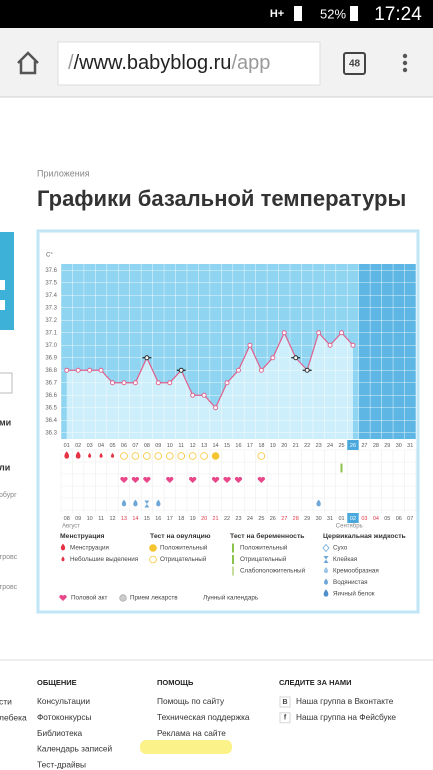 This screenshot has width=433, height=770. I want to click on sidebar-input, so click(6, 383).